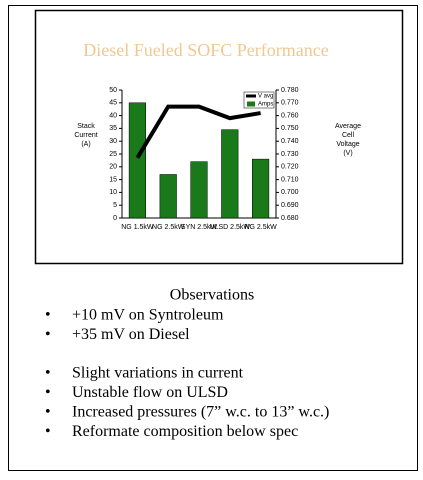  What do you see at coordinates (85, 144) in the screenshot?
I see `y-axis-label: (A)` at bounding box center [85, 144].